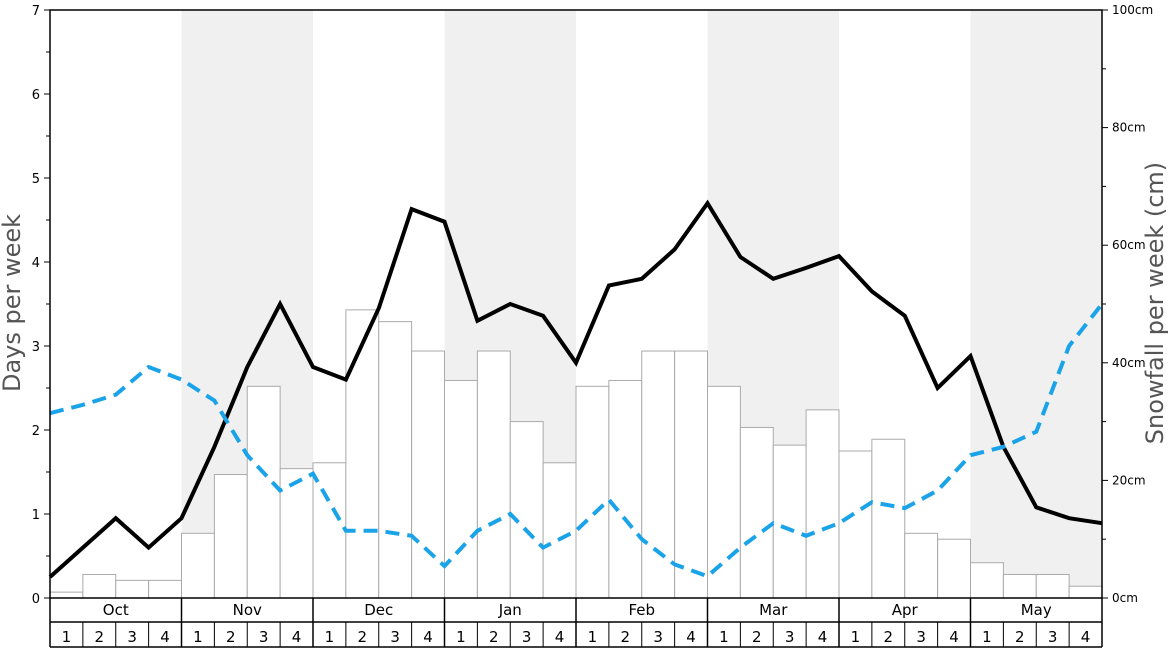 The image size is (1168, 648). I want to click on left-axis-title: Days per week, so click(13, 303).